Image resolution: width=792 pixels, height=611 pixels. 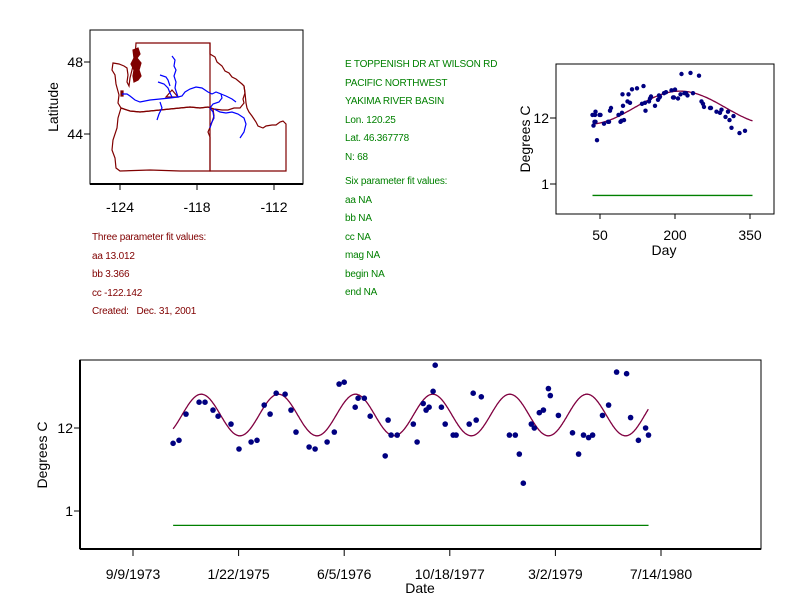 I want to click on date-y-tick-label: 12, so click(x=65, y=428).